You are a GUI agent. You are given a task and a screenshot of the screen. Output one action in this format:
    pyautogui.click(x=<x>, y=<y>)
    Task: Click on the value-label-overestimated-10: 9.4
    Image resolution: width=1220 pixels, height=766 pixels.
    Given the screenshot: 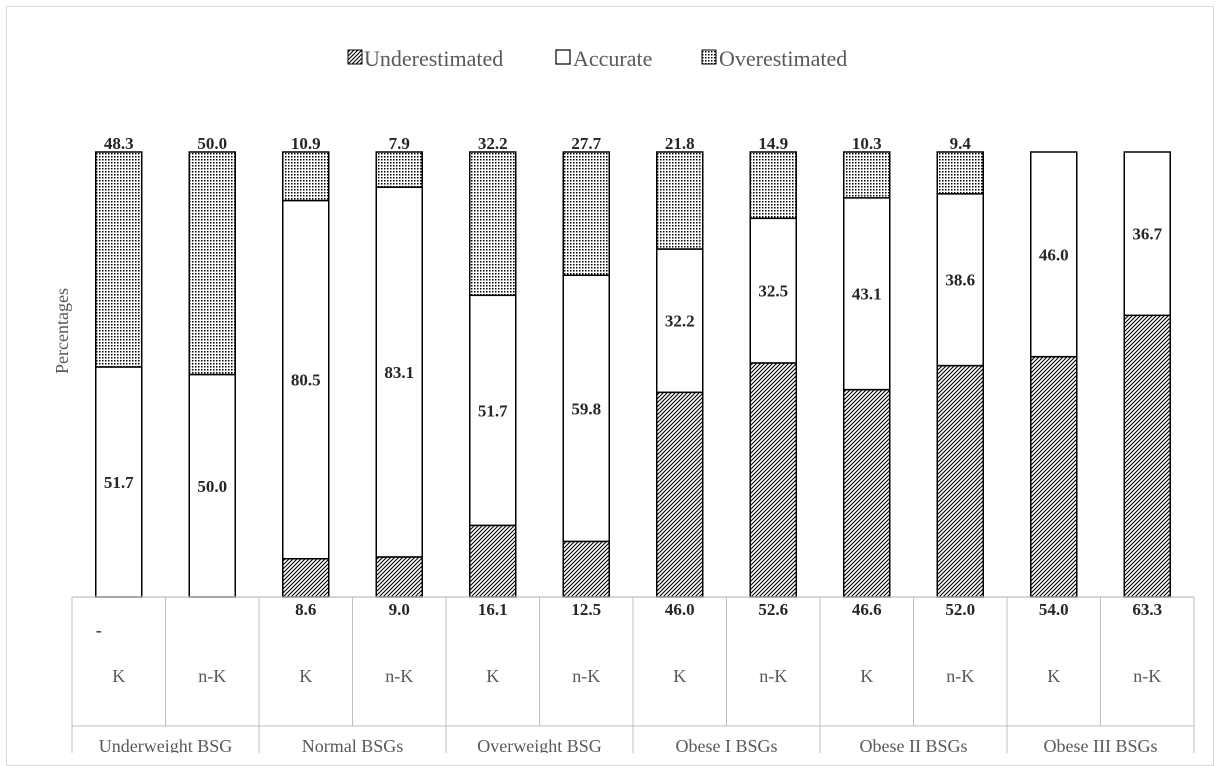 What is the action you would take?
    pyautogui.click(x=961, y=143)
    